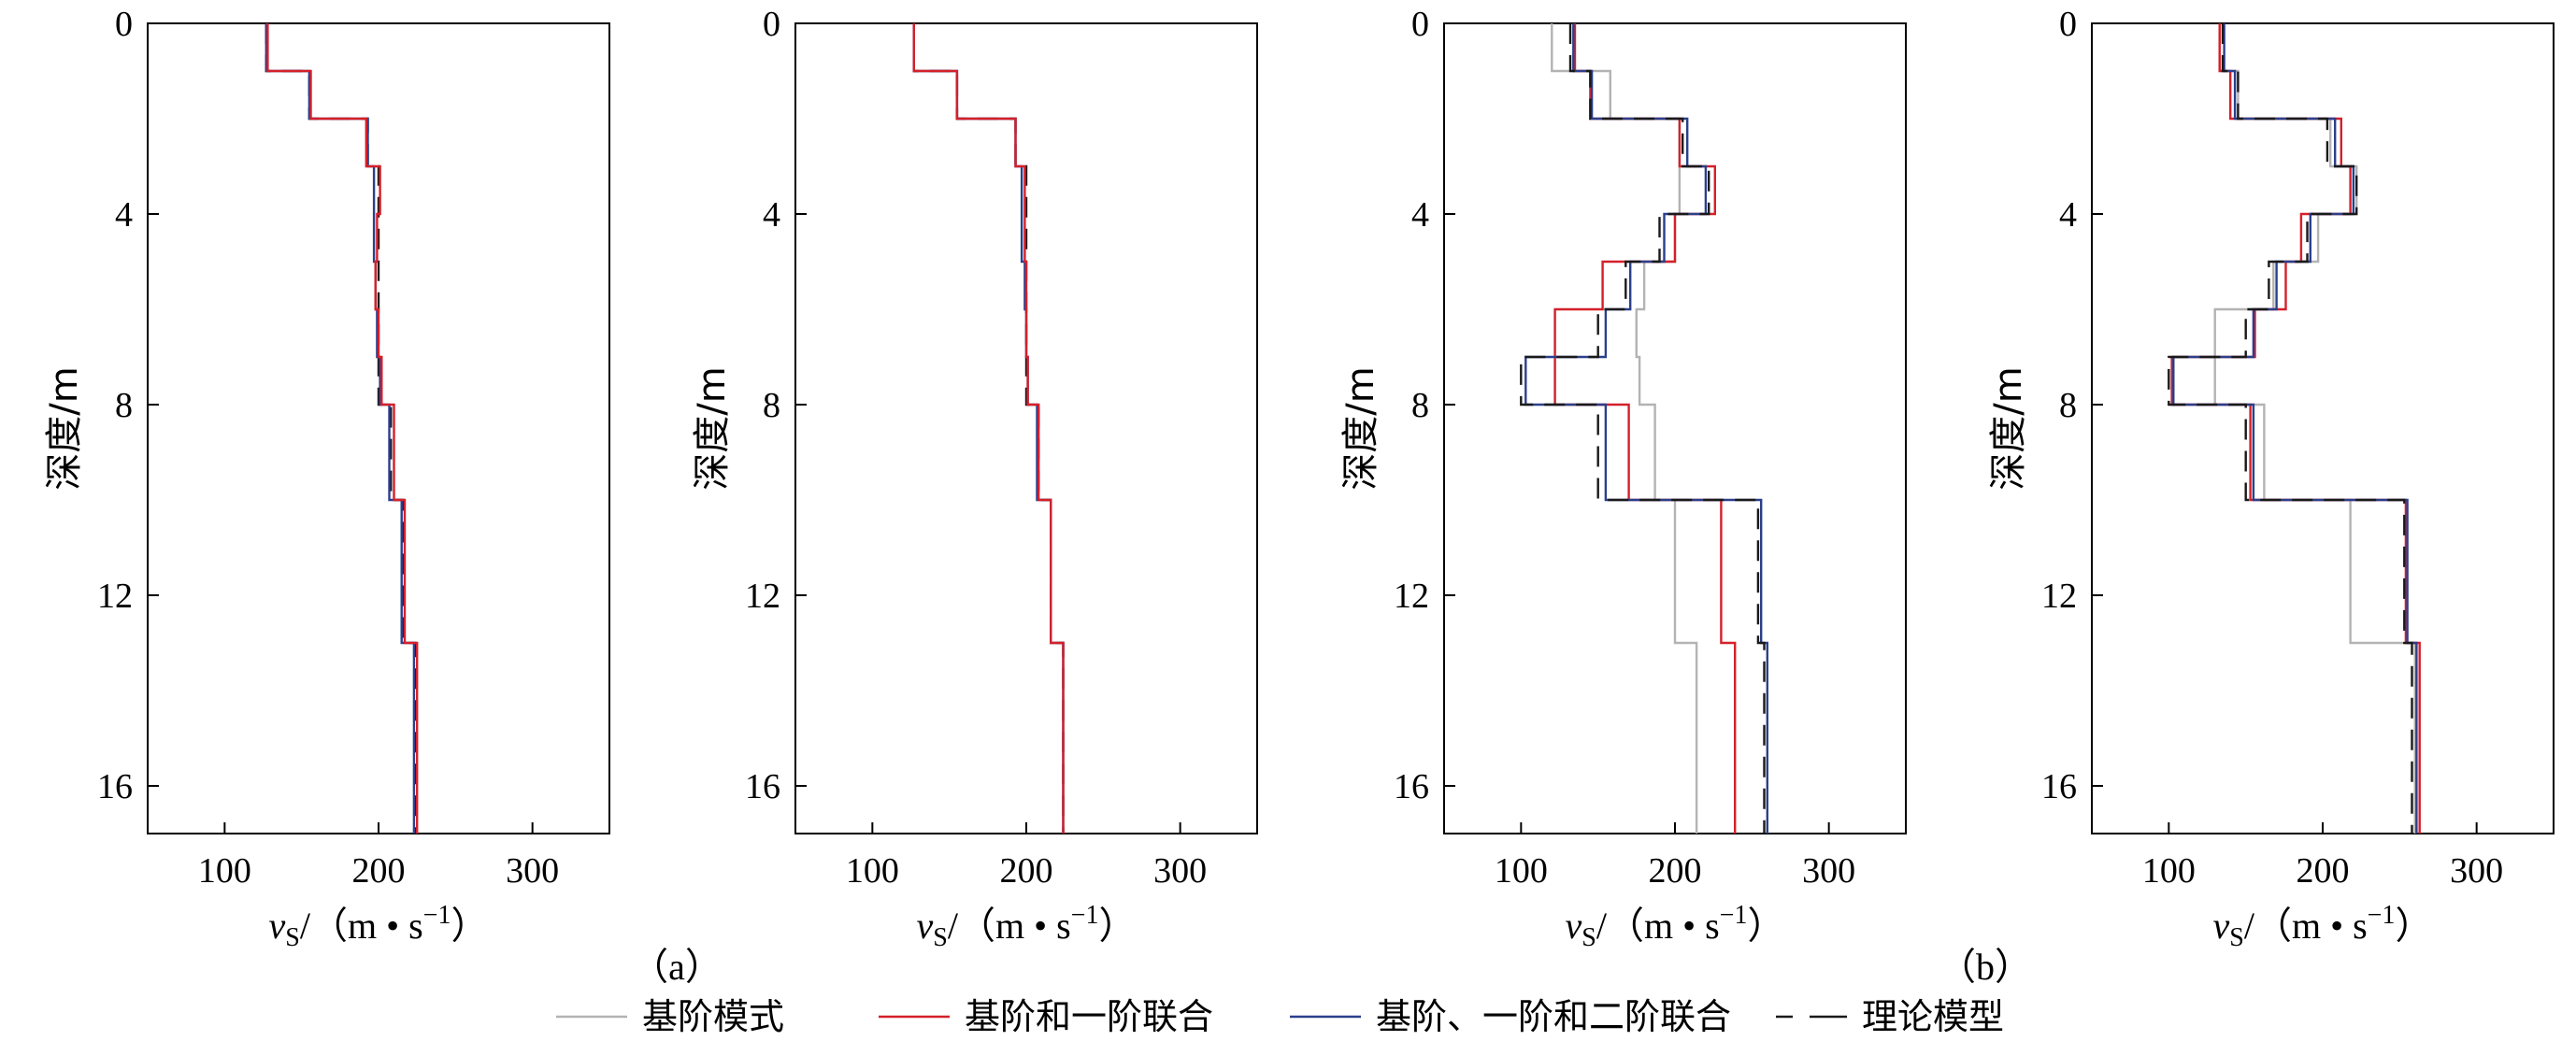 This screenshot has width=2576, height=1041. Describe the element at coordinates (1331, 967) in the screenshot. I see `panel-labels: （a） （b）` at that location.